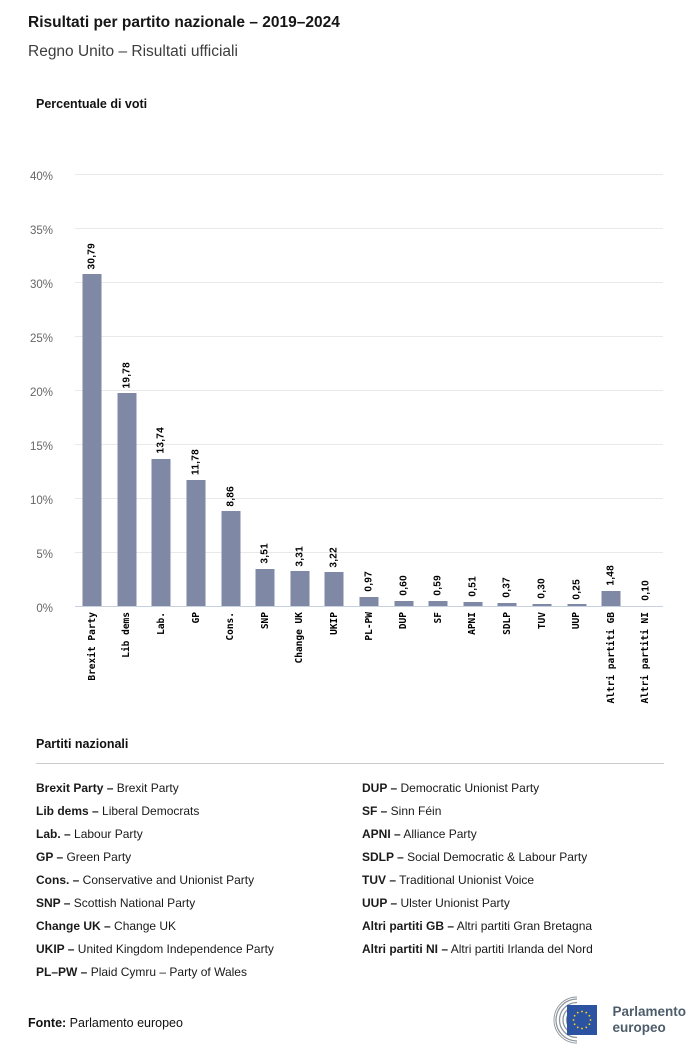  I want to click on bar-slot: 8,86, so click(230, 391).